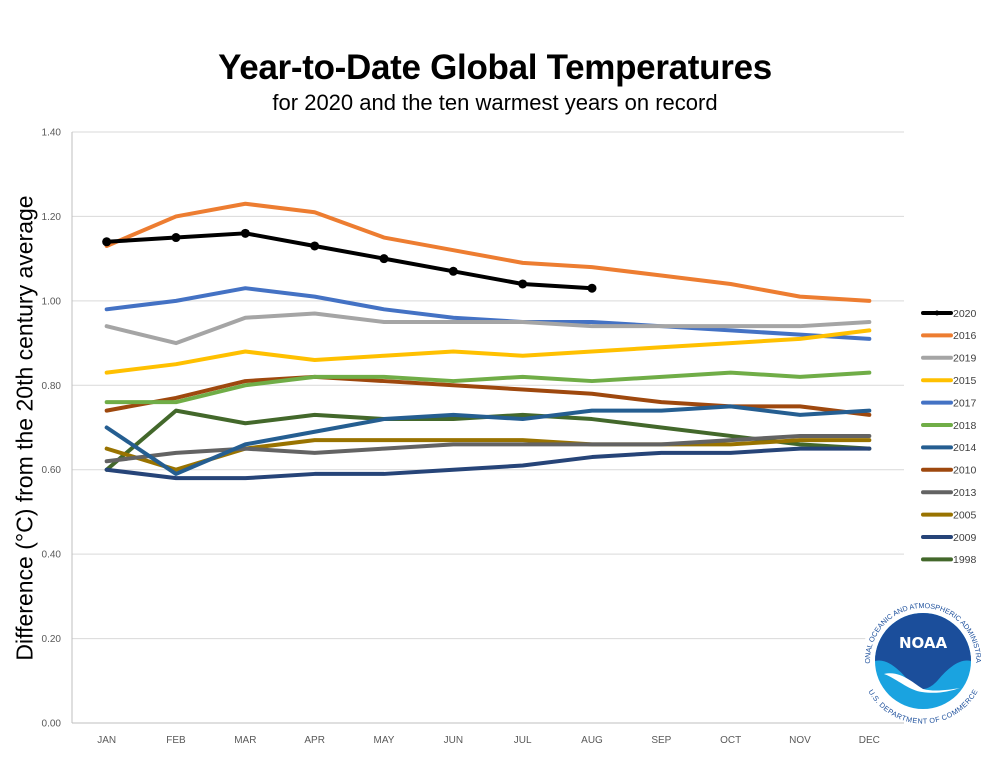 The image size is (990, 765). I want to click on series-2017, so click(488, 313).